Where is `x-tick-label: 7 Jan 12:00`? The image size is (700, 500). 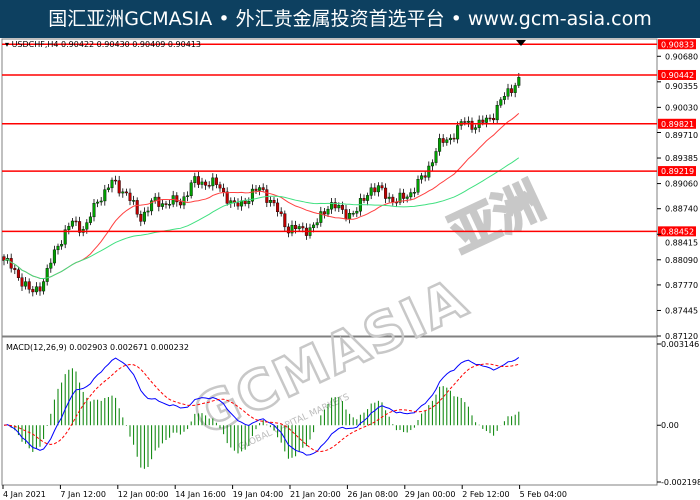 x-tick-label: 7 Jan 12:00 is located at coordinates (83, 494).